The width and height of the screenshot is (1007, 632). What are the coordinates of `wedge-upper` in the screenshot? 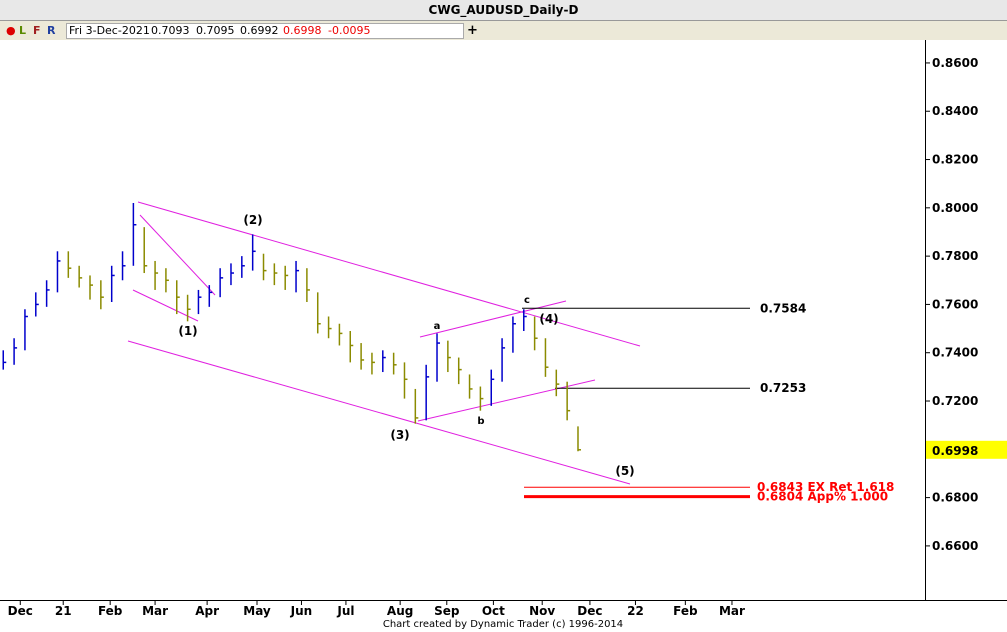 It's located at (177, 255).